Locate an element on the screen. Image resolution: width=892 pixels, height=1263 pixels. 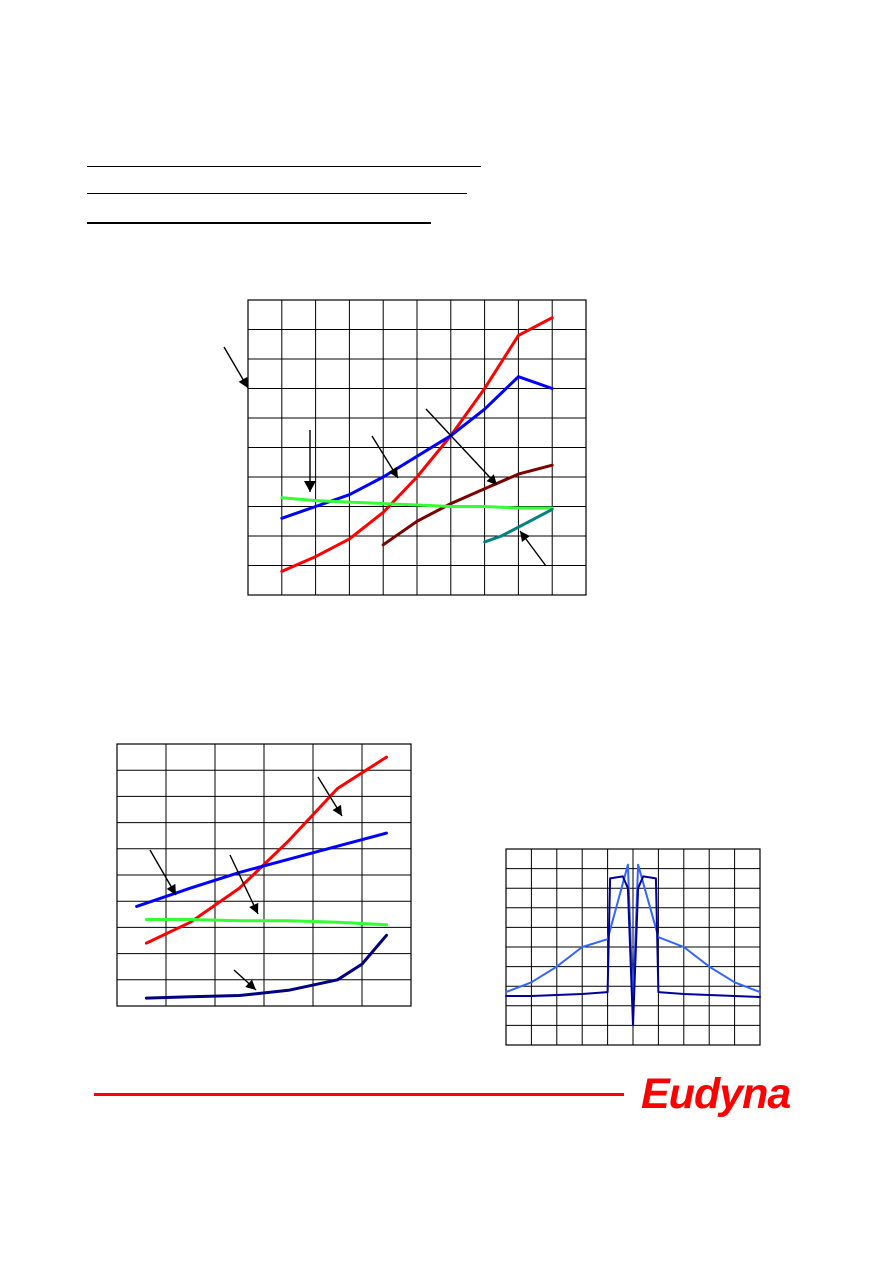
footer-rule is located at coordinates (359, 1094).